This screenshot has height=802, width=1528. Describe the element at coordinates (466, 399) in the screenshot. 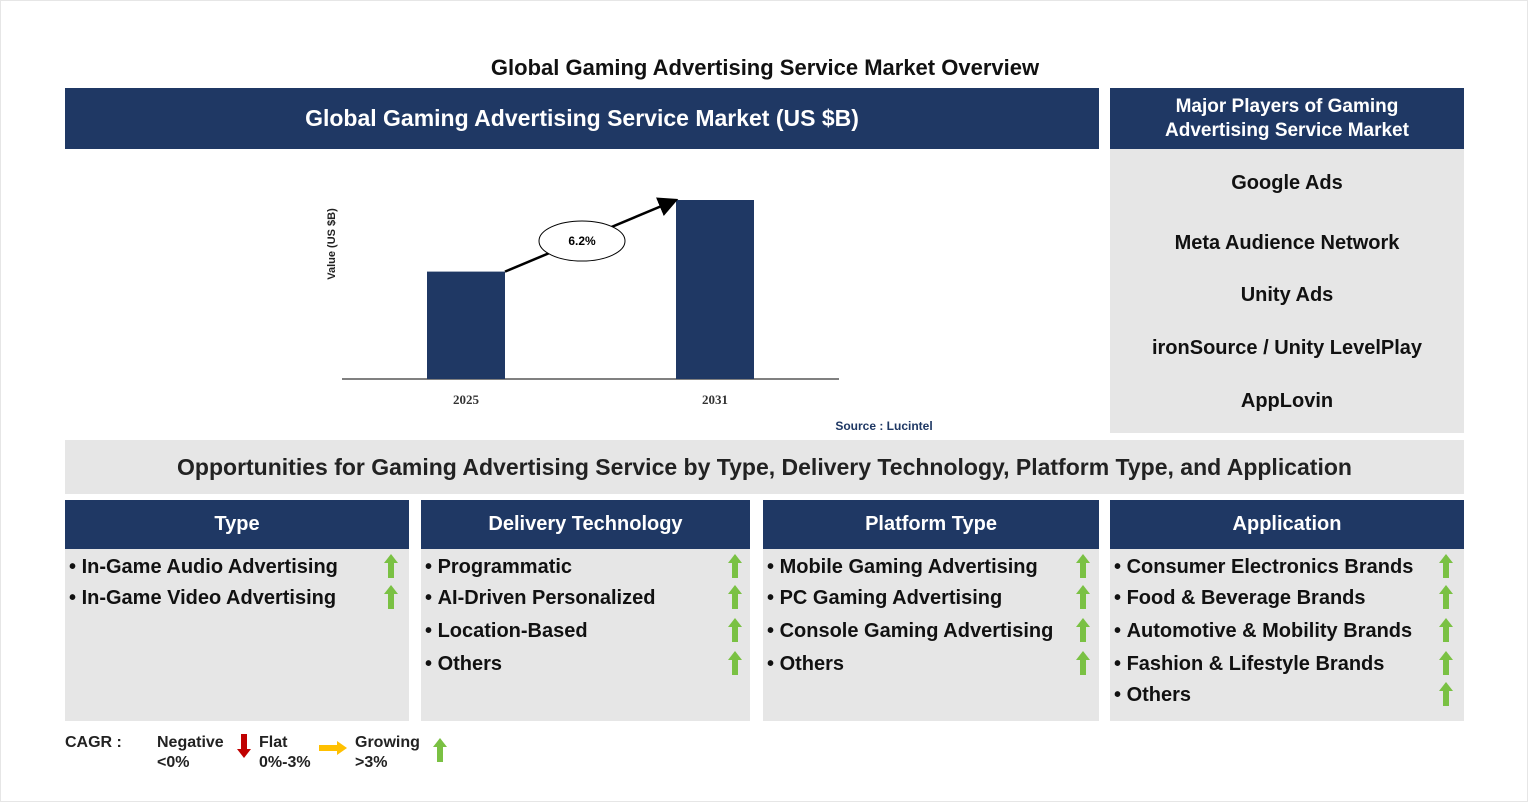

I see `x-tick-label: 2025` at that location.